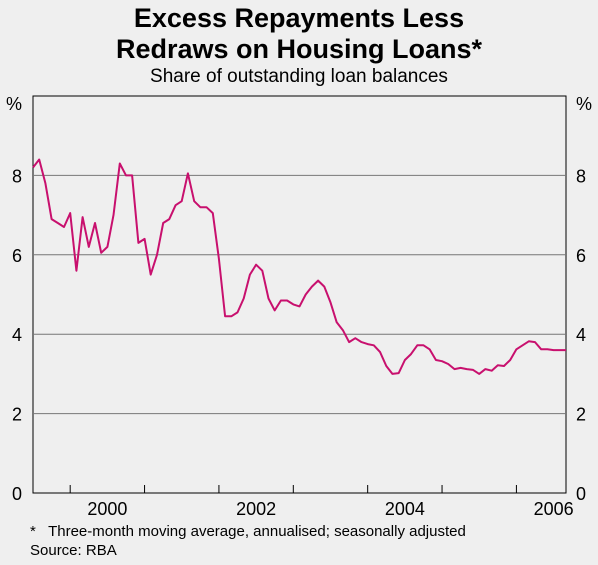  Describe the element at coordinates (17, 335) in the screenshot. I see `y-tick-label-left: 4` at that location.